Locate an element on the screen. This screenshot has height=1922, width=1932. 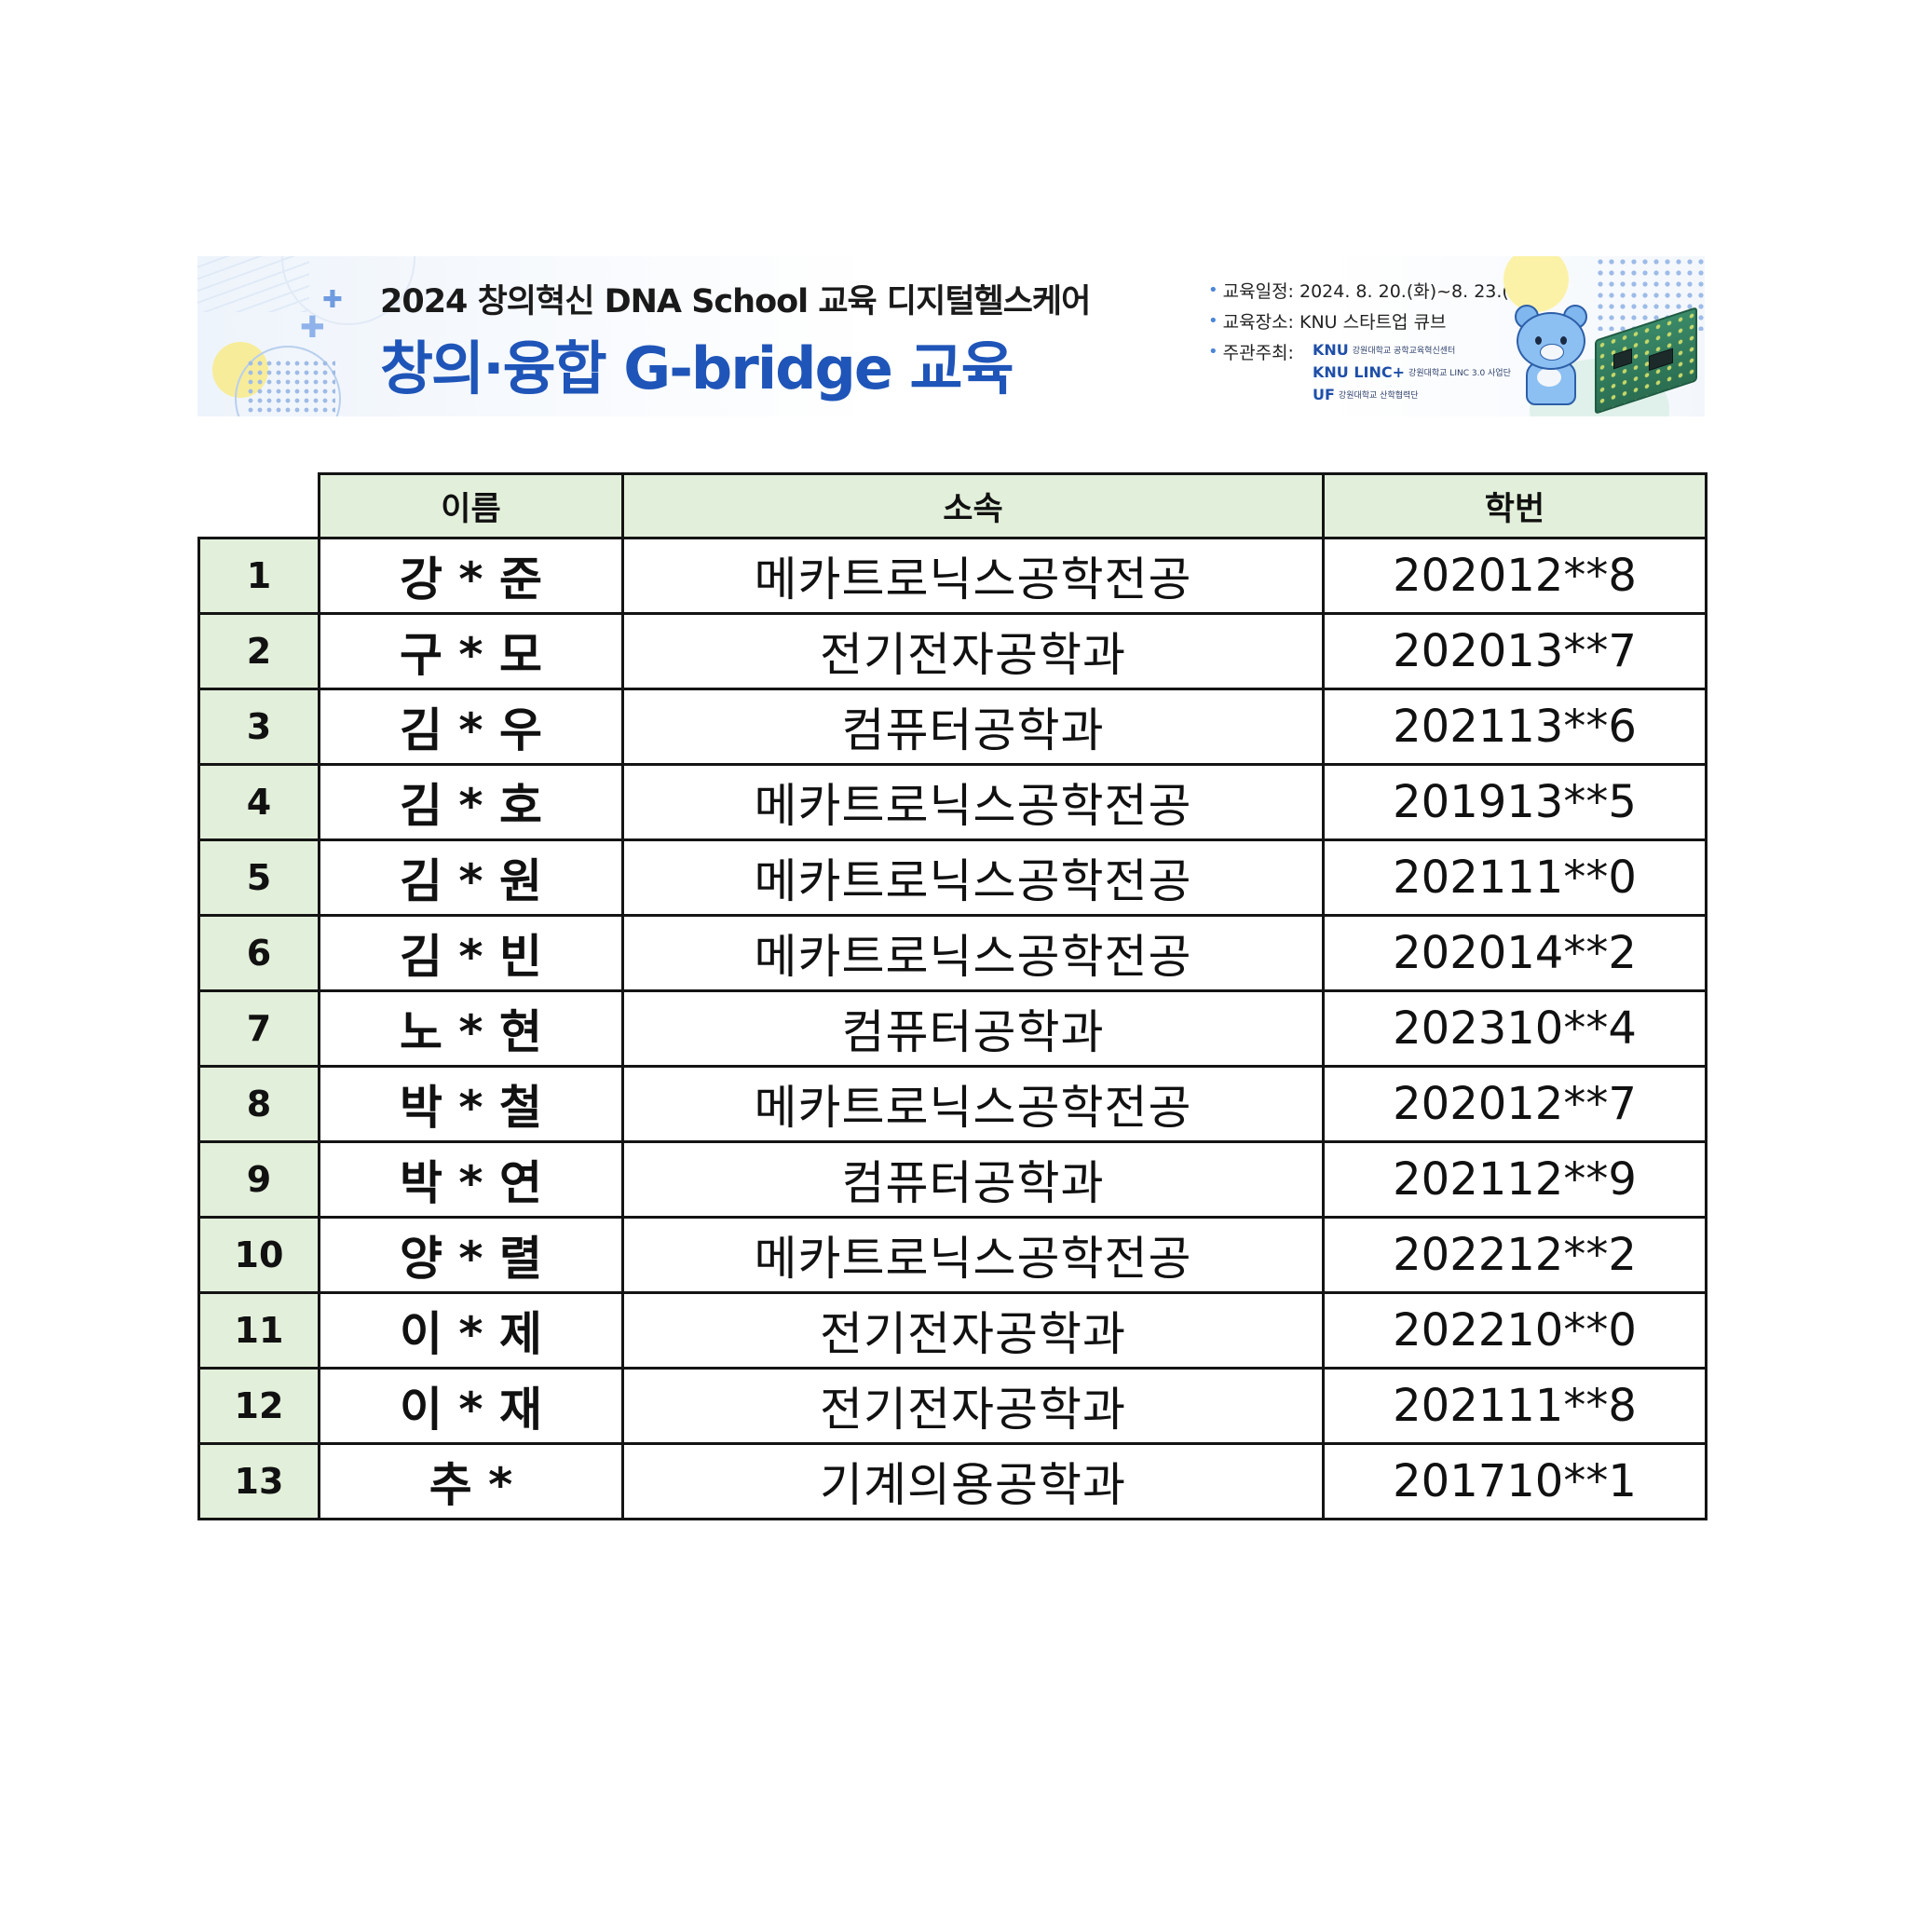
row-number: 7 is located at coordinates (259, 1028).